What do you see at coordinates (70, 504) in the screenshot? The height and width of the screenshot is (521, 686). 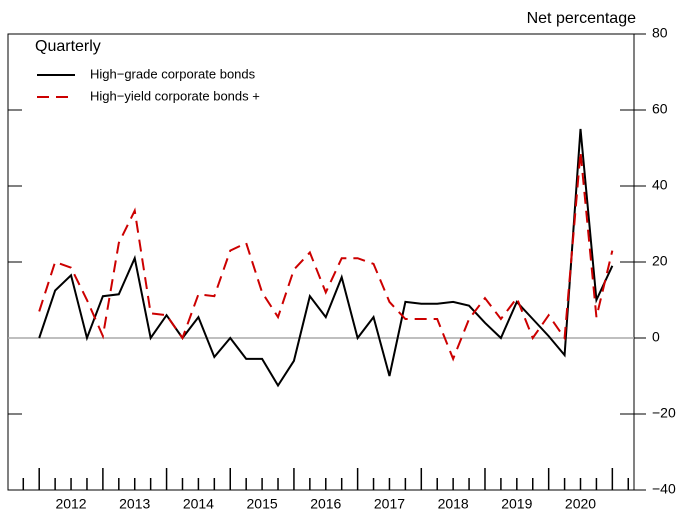 I see `x-tick-label: 2012` at bounding box center [70, 504].